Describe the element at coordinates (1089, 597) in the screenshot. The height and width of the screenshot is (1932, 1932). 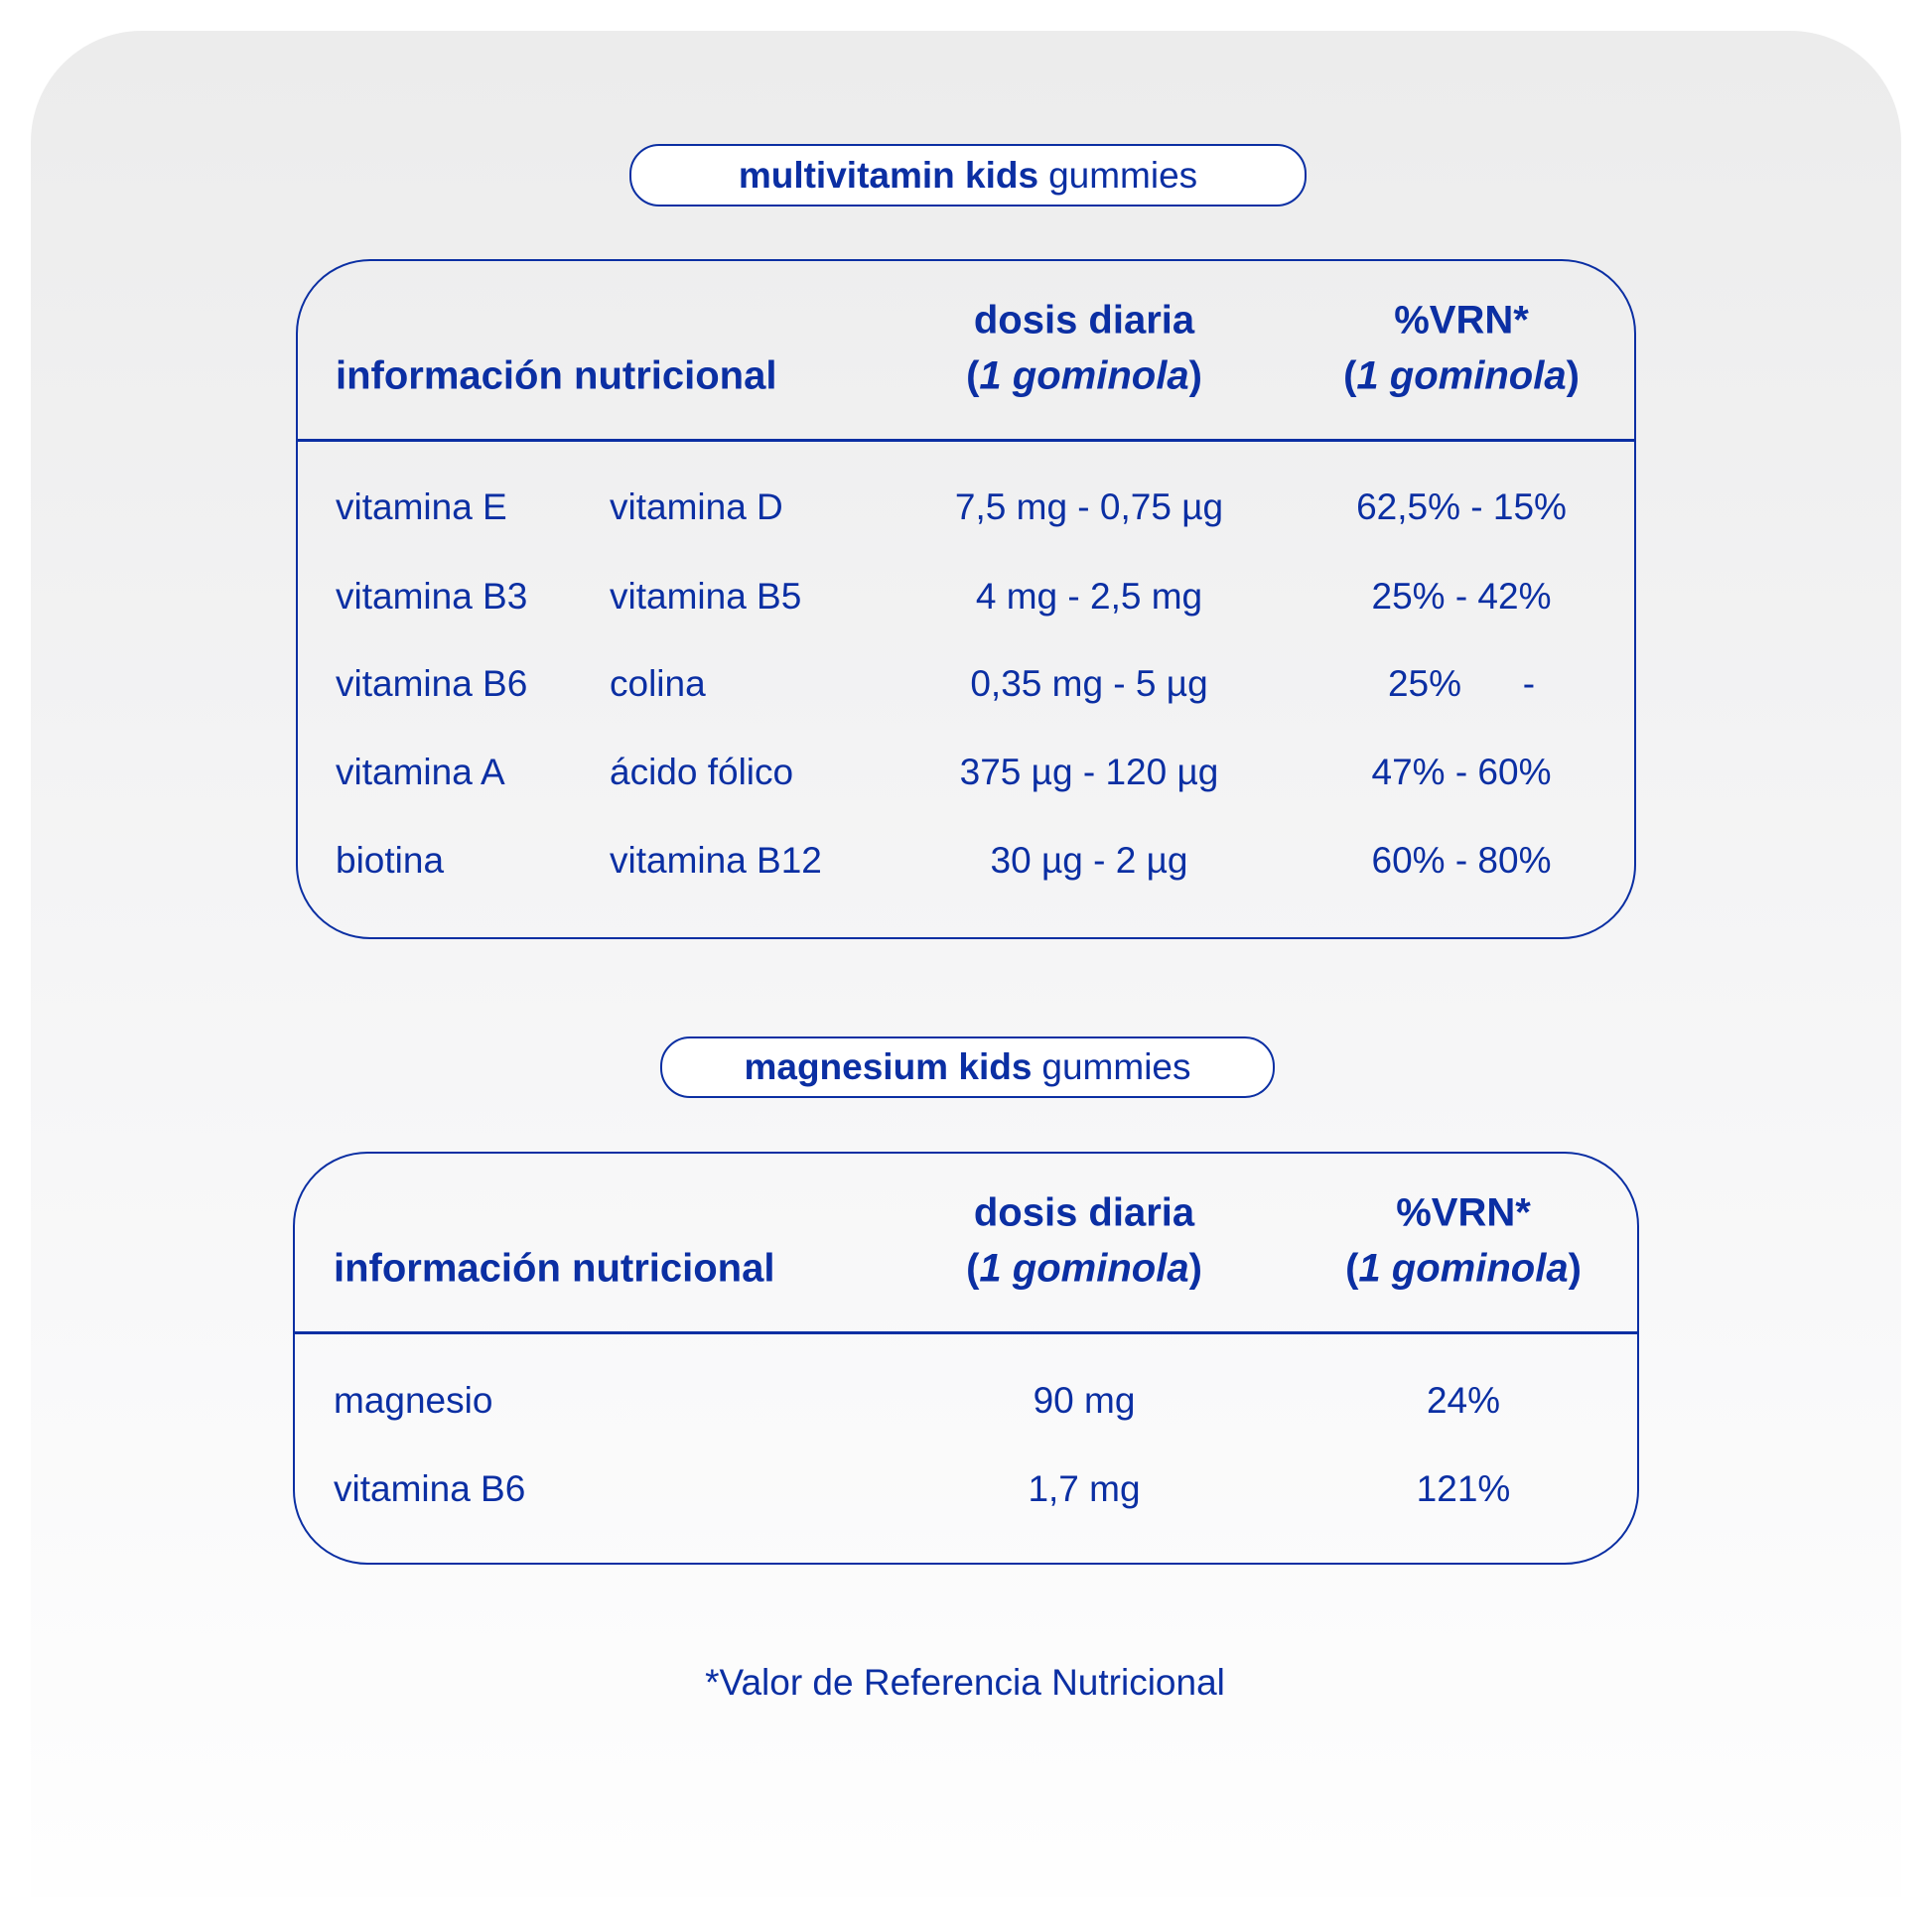
I see `daily-dose: 4 mg - 2,5 mg` at that location.